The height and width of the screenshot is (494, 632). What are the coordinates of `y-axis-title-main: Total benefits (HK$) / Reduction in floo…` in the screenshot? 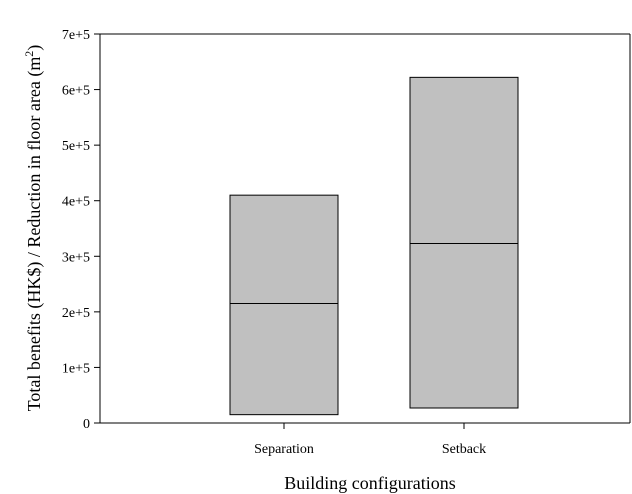 It's located at (34, 234).